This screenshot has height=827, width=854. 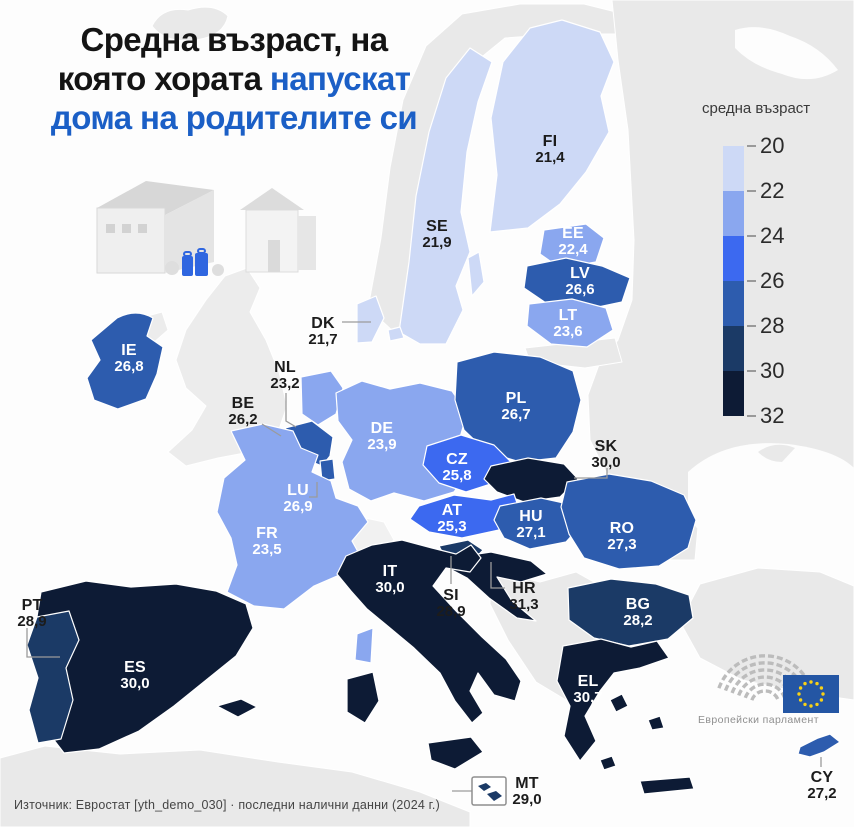 I want to click on land-uk, so click(x=227, y=367).